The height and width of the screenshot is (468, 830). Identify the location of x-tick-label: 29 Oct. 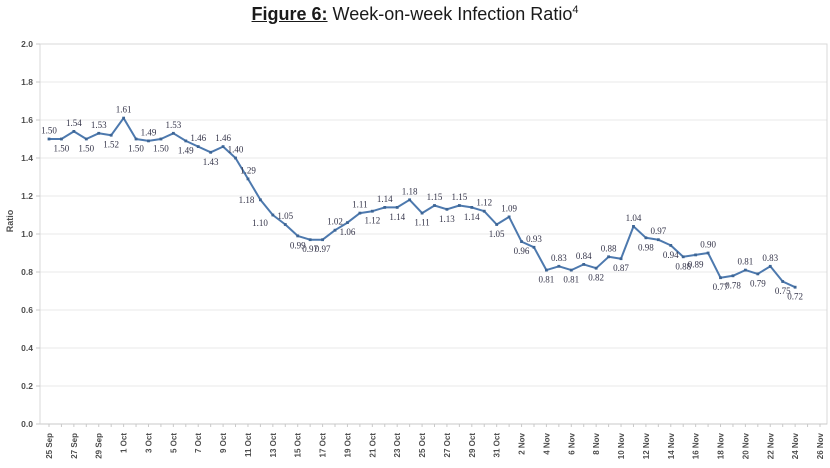
(472, 445).